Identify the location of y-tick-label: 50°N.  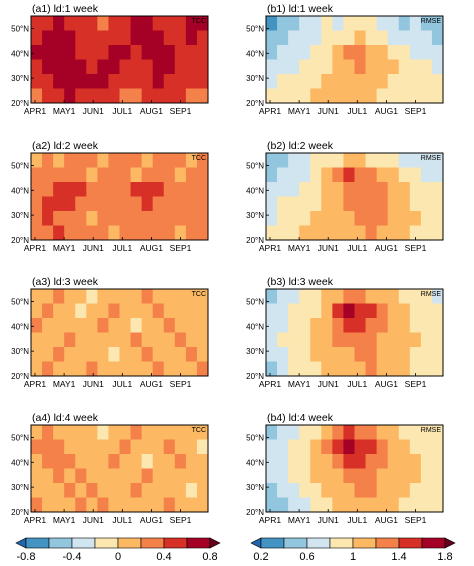
(255, 28).